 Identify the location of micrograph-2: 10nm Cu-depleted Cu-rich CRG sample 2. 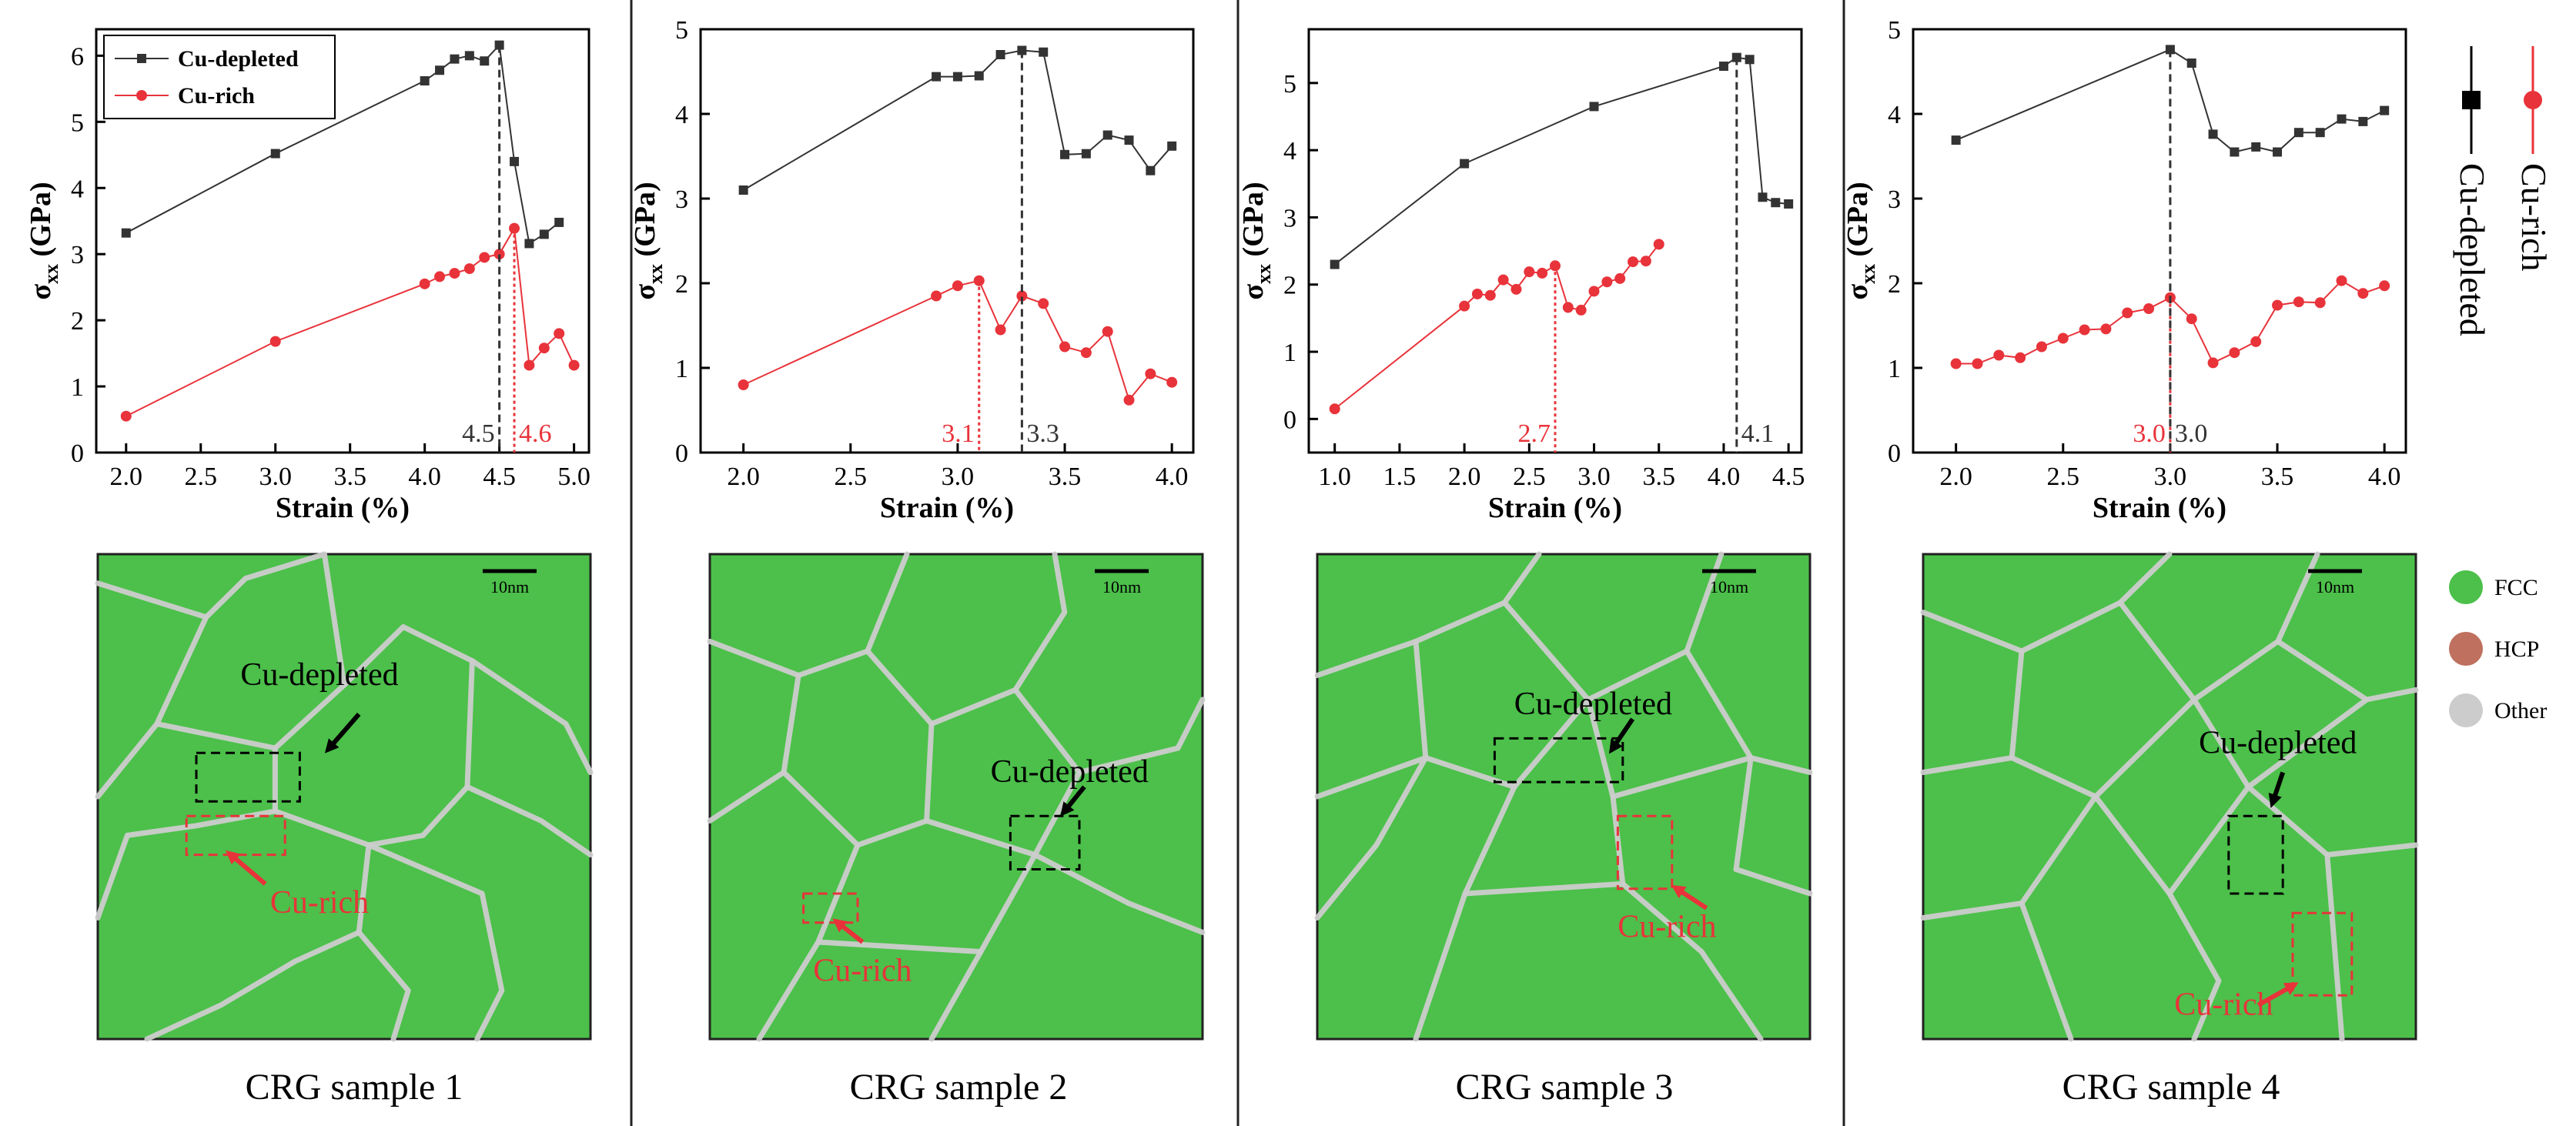
(957, 829).